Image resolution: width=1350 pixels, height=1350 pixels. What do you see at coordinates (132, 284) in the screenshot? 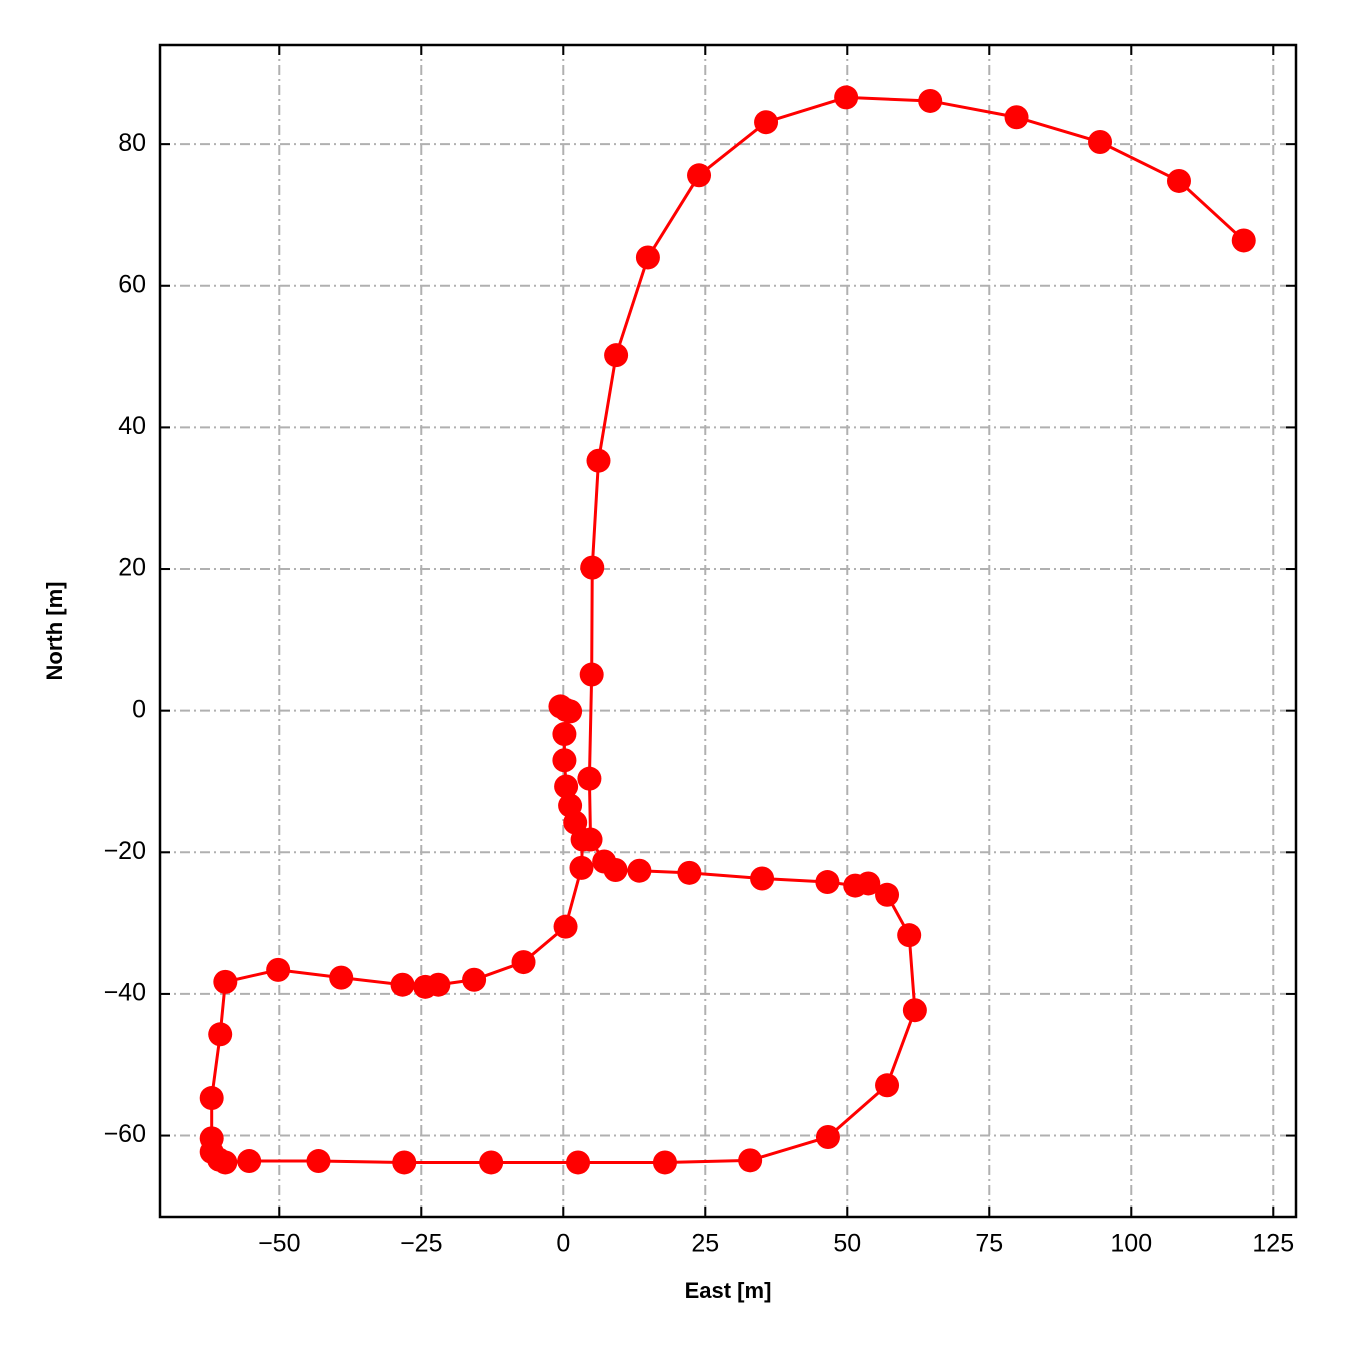
I see `y-tick-label: 60` at bounding box center [132, 284].